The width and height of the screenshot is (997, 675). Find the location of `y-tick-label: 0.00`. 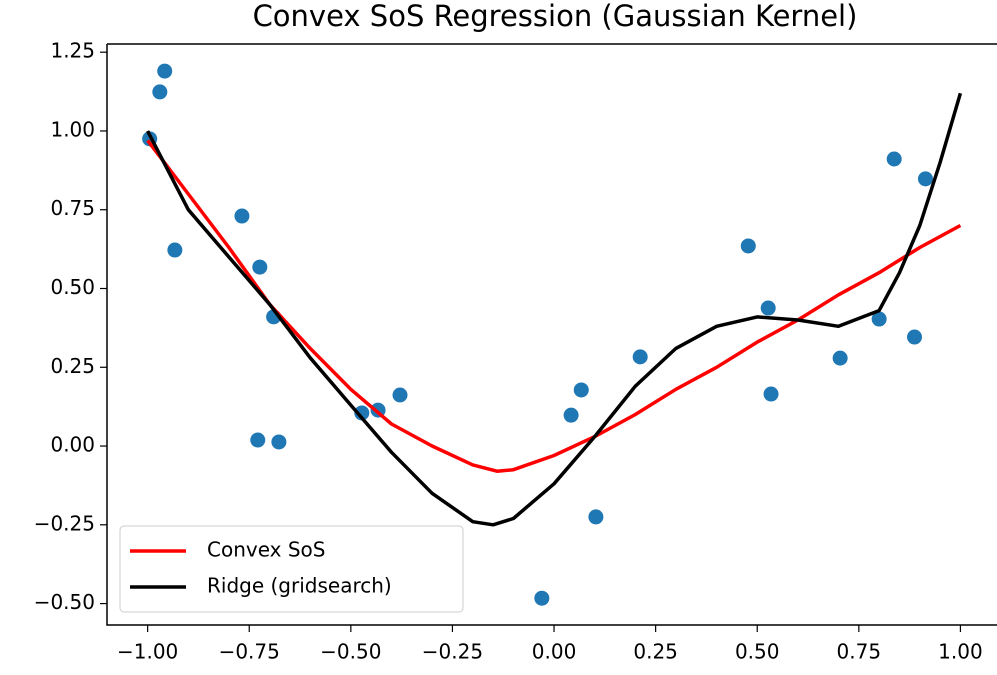

y-tick-label: 0.00 is located at coordinates (72, 445).